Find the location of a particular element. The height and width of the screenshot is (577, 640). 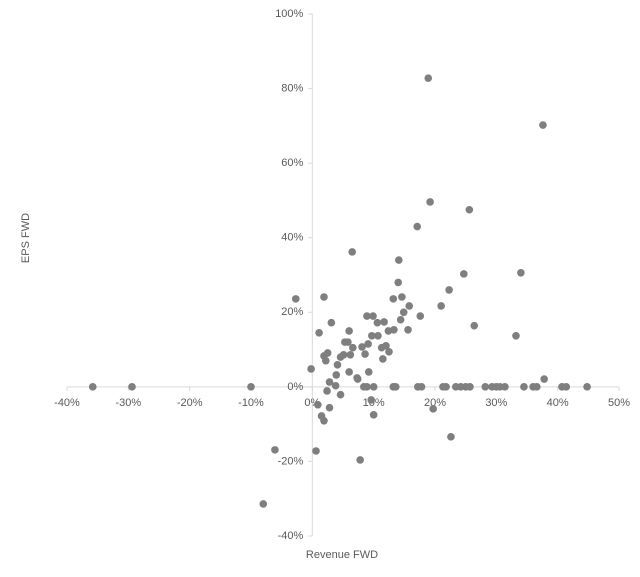

x-tick-label: 40% is located at coordinates (558, 403).